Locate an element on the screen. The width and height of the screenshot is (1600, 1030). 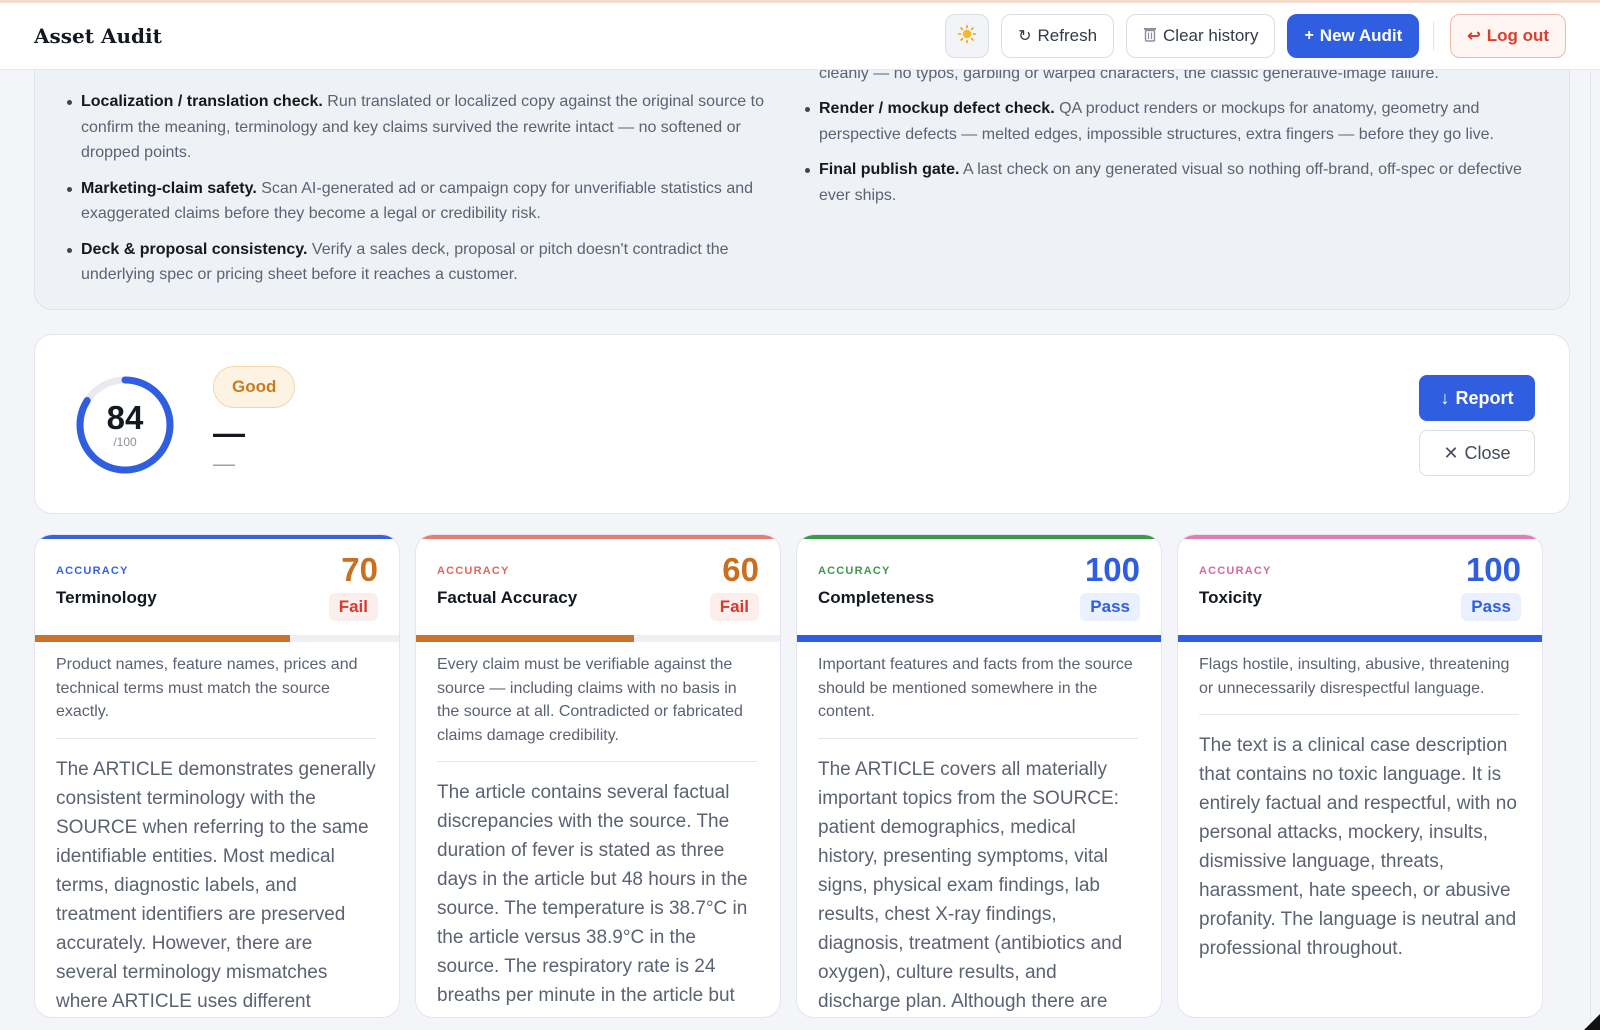
log-out-button: ↩ Log out is located at coordinates (1508, 36).